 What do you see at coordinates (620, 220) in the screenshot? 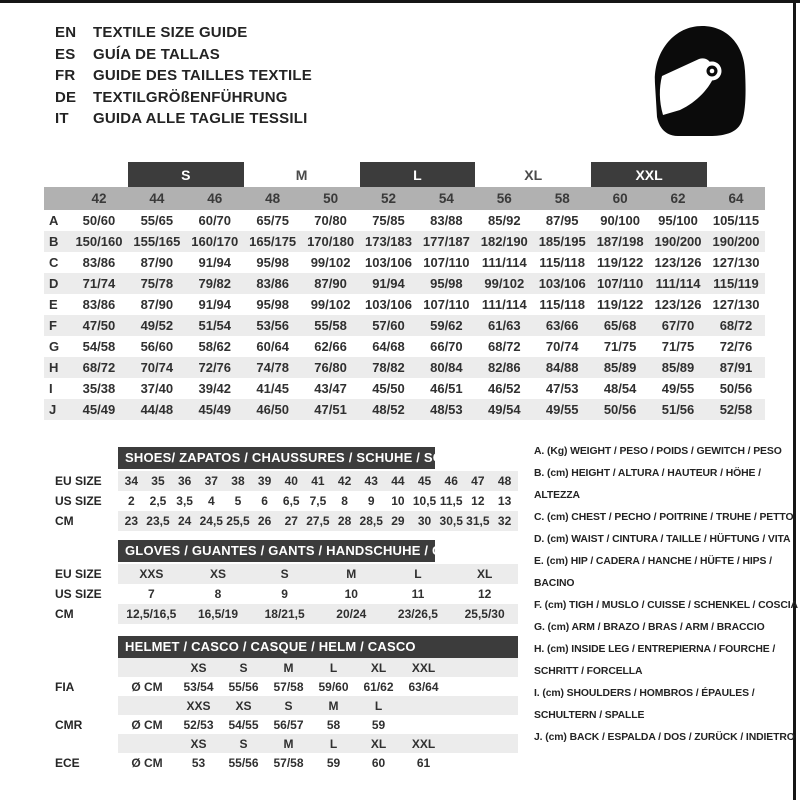
I see `size-cell: 90/100` at bounding box center [620, 220].